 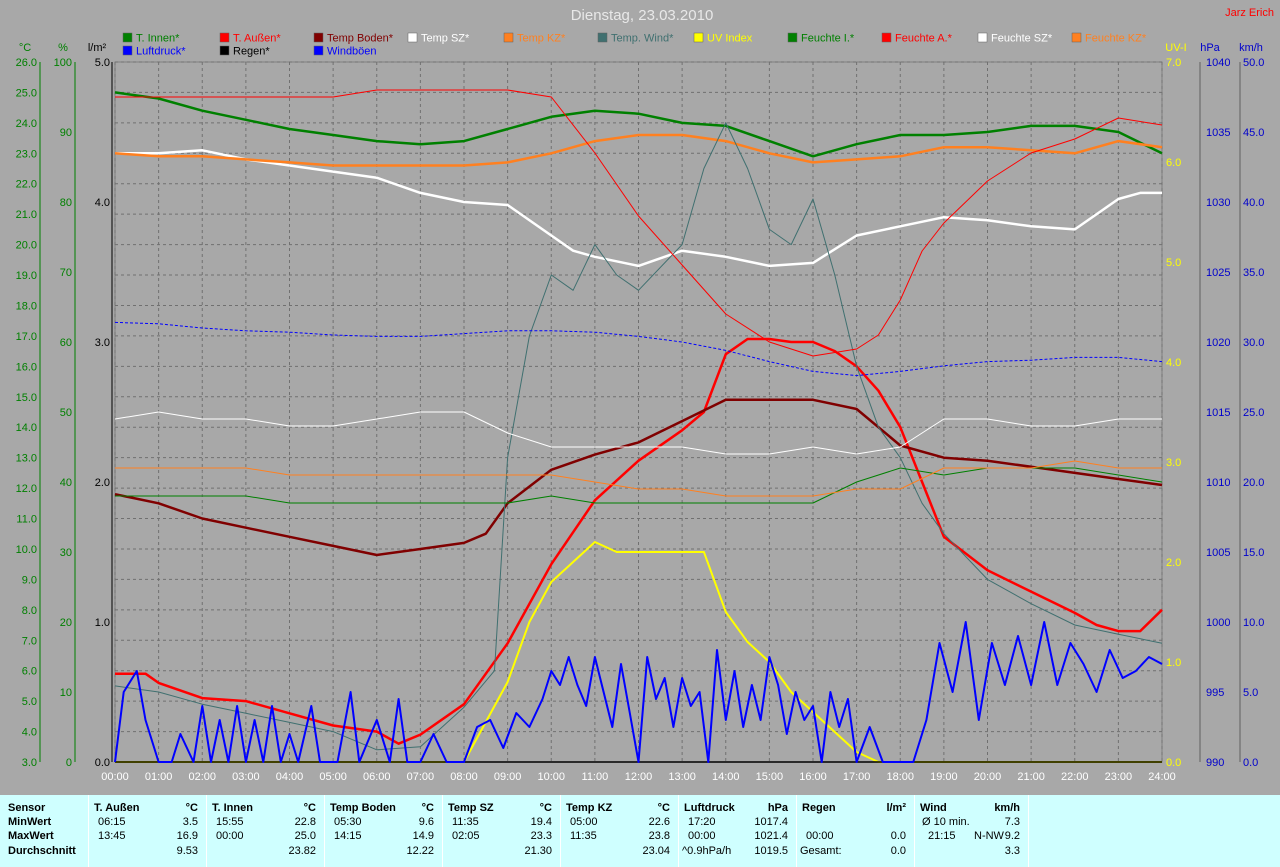 I want to click on tick-label-temp: 13.0, so click(x=26, y=459).